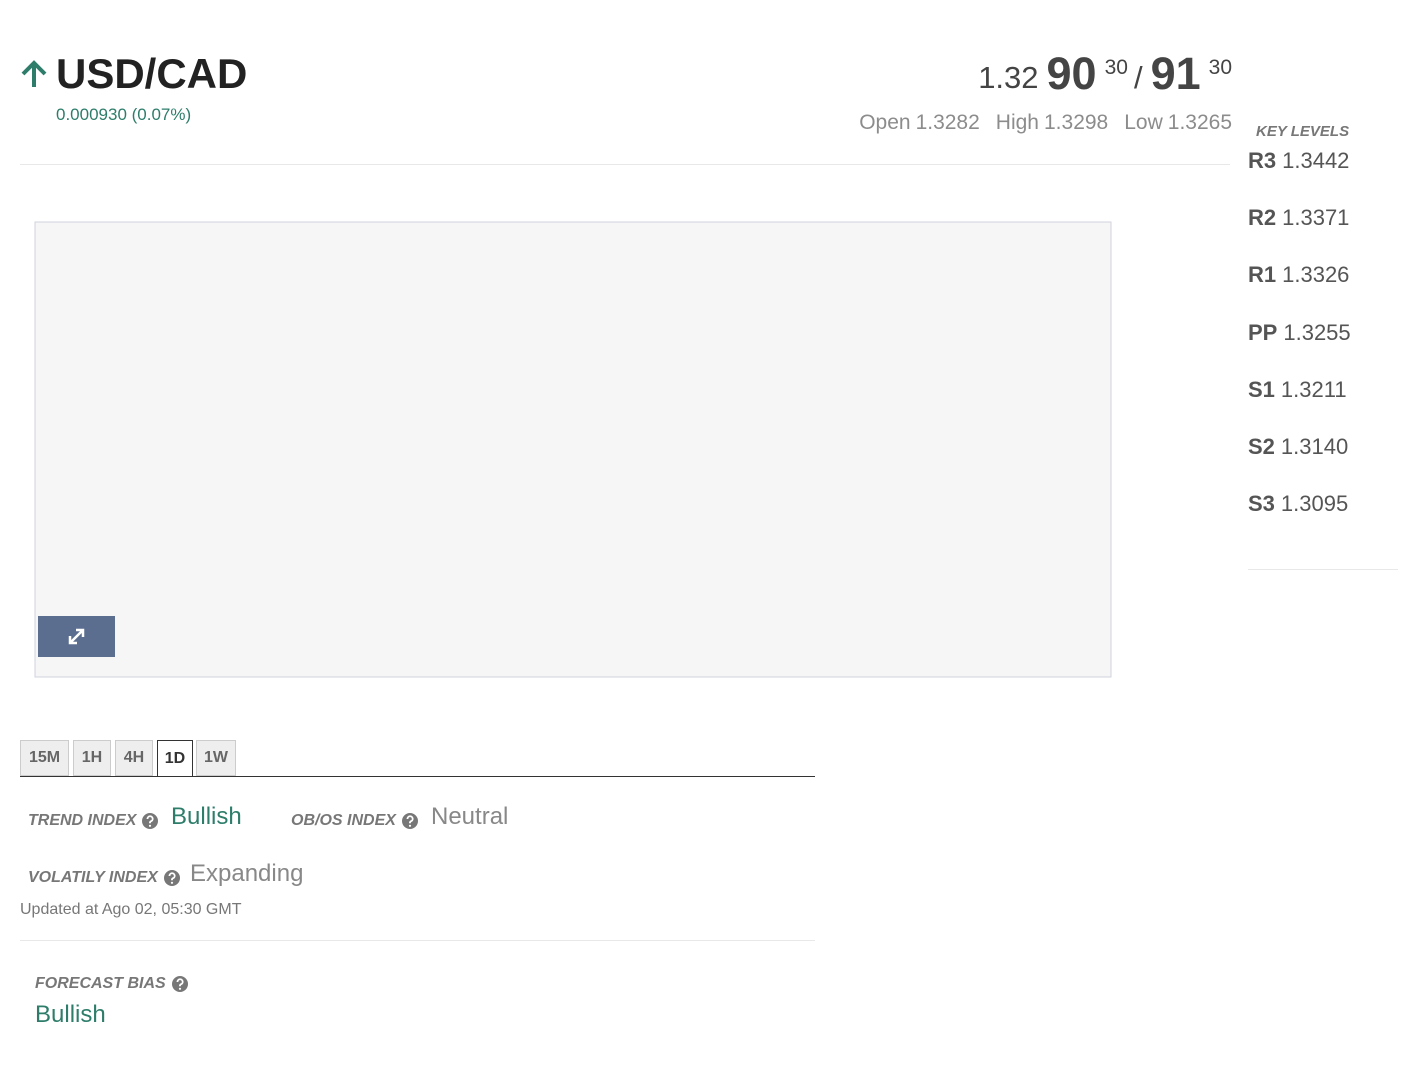 The width and height of the screenshot is (1416, 1069). What do you see at coordinates (1262, 160) in the screenshot?
I see `key-level-name: R3` at bounding box center [1262, 160].